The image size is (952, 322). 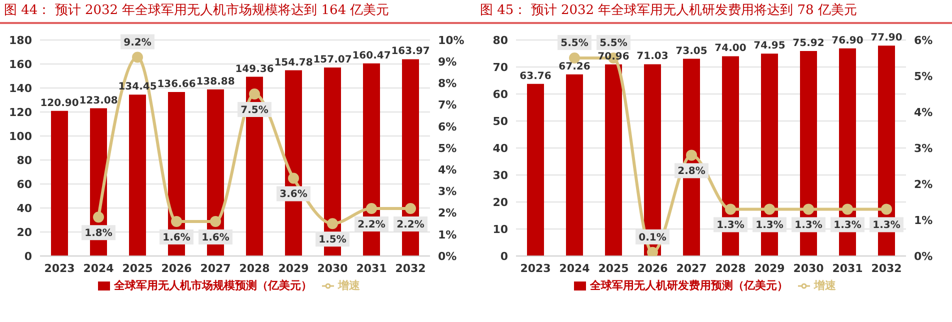 I want to click on data-label: 120.90, so click(x=59, y=103).